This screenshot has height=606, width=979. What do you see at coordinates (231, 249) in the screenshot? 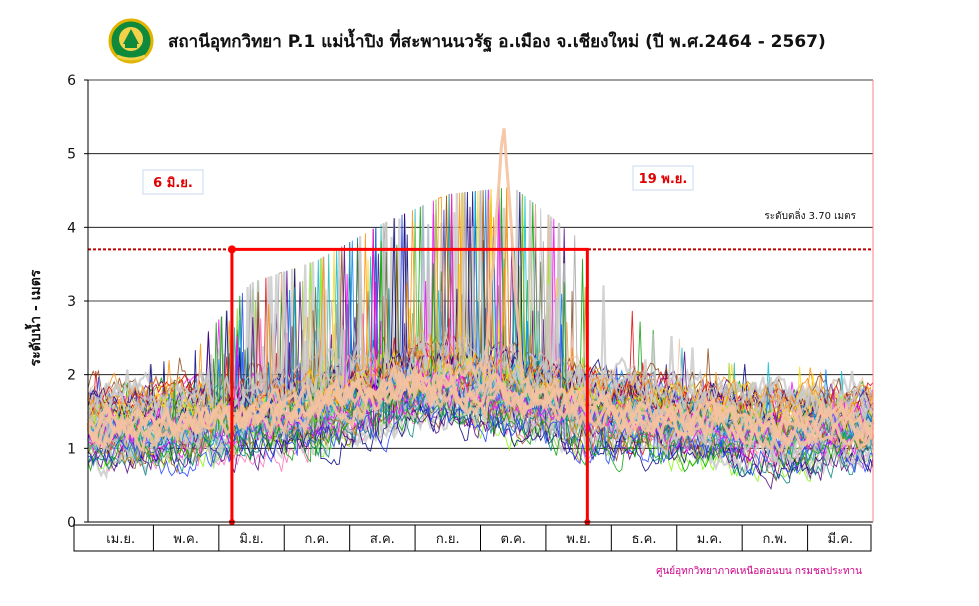
I see `period-start-marker` at bounding box center [231, 249].